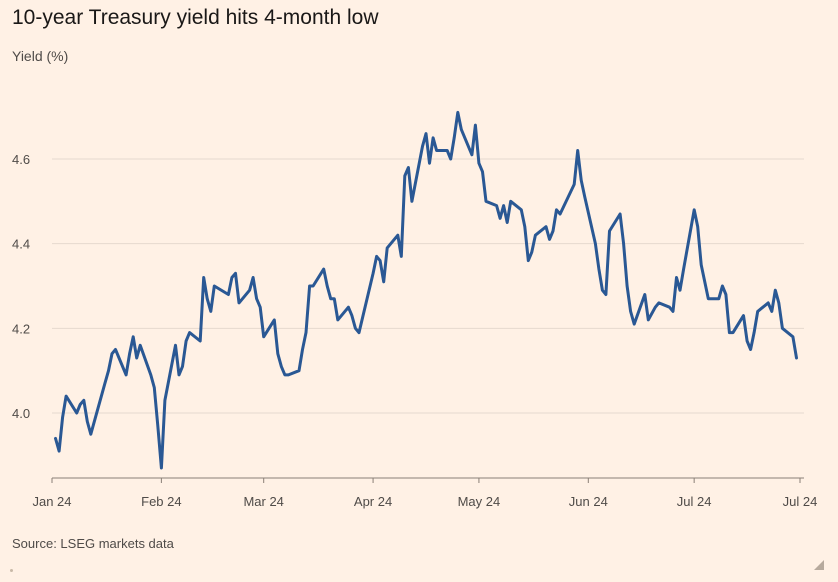  What do you see at coordinates (21, 286) in the screenshot?
I see `y-tick-labels: 4.0 4.2 4.4 4.6` at bounding box center [21, 286].